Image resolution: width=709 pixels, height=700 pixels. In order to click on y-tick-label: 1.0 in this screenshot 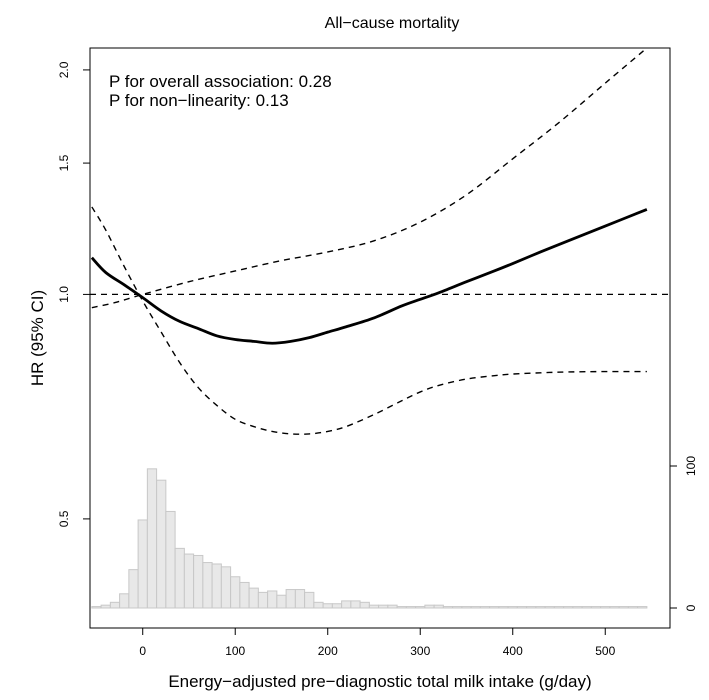, I will do `click(64, 294)`.